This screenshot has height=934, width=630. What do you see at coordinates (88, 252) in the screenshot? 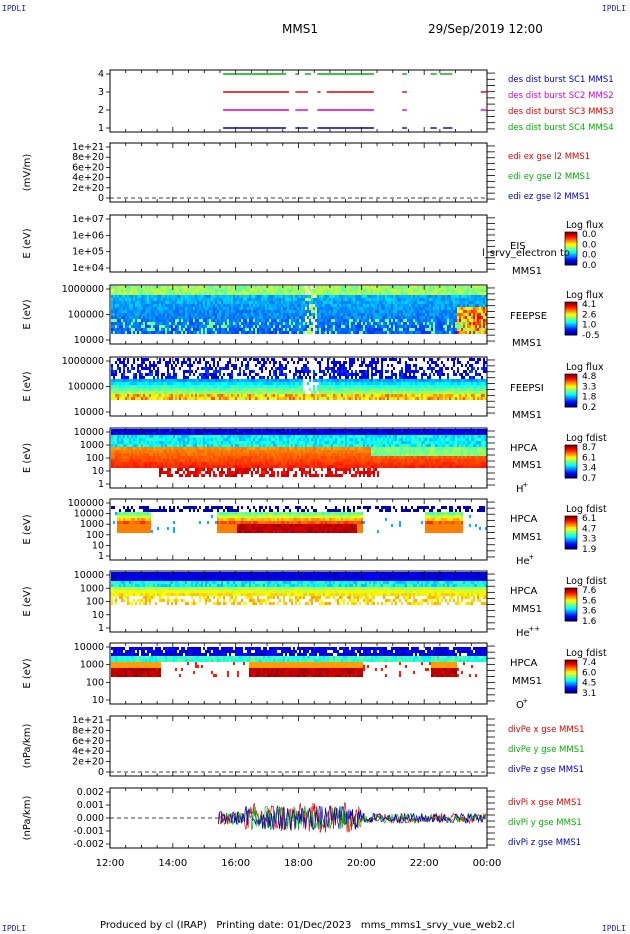
I see `y-tick-label: 1e+05` at bounding box center [88, 252].